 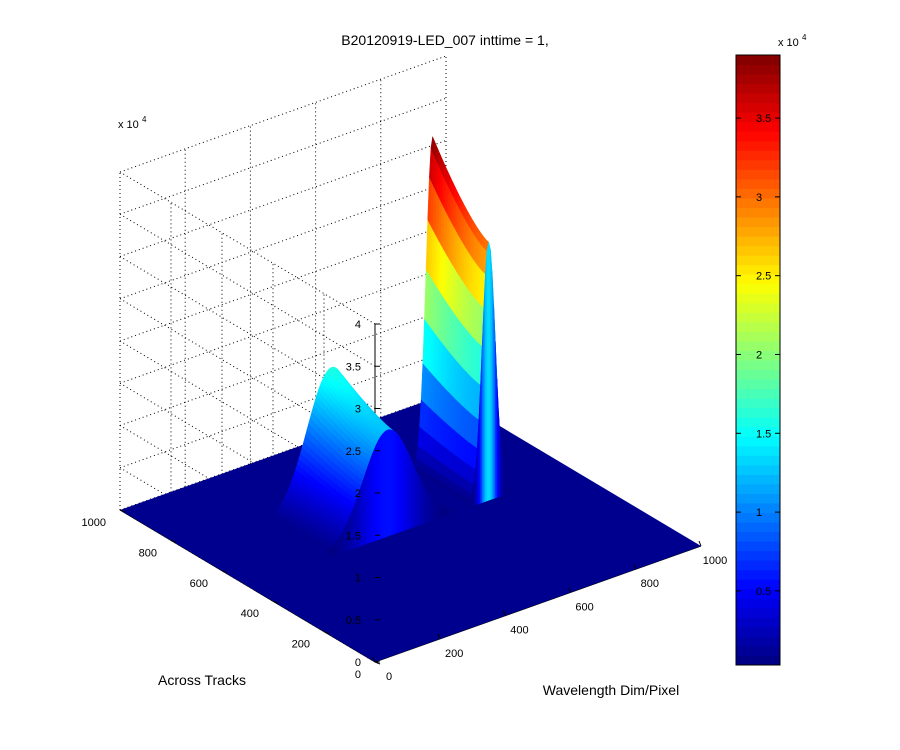 What do you see at coordinates (358, 494) in the screenshot?
I see `z-tick-label: 2` at bounding box center [358, 494].